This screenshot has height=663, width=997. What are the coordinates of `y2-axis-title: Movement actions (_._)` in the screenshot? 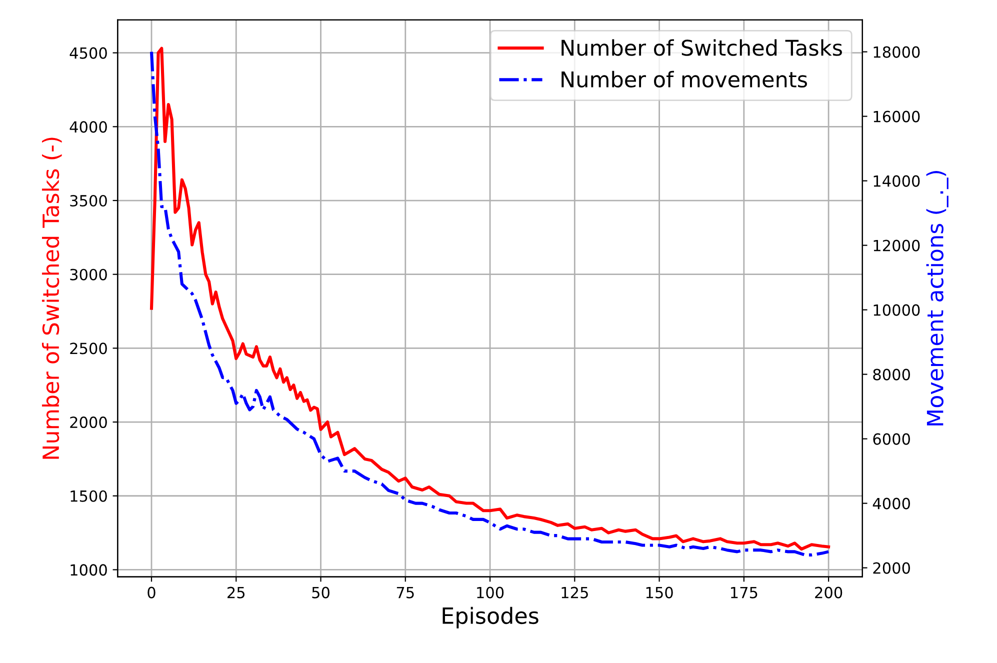 It's located at (937, 298).